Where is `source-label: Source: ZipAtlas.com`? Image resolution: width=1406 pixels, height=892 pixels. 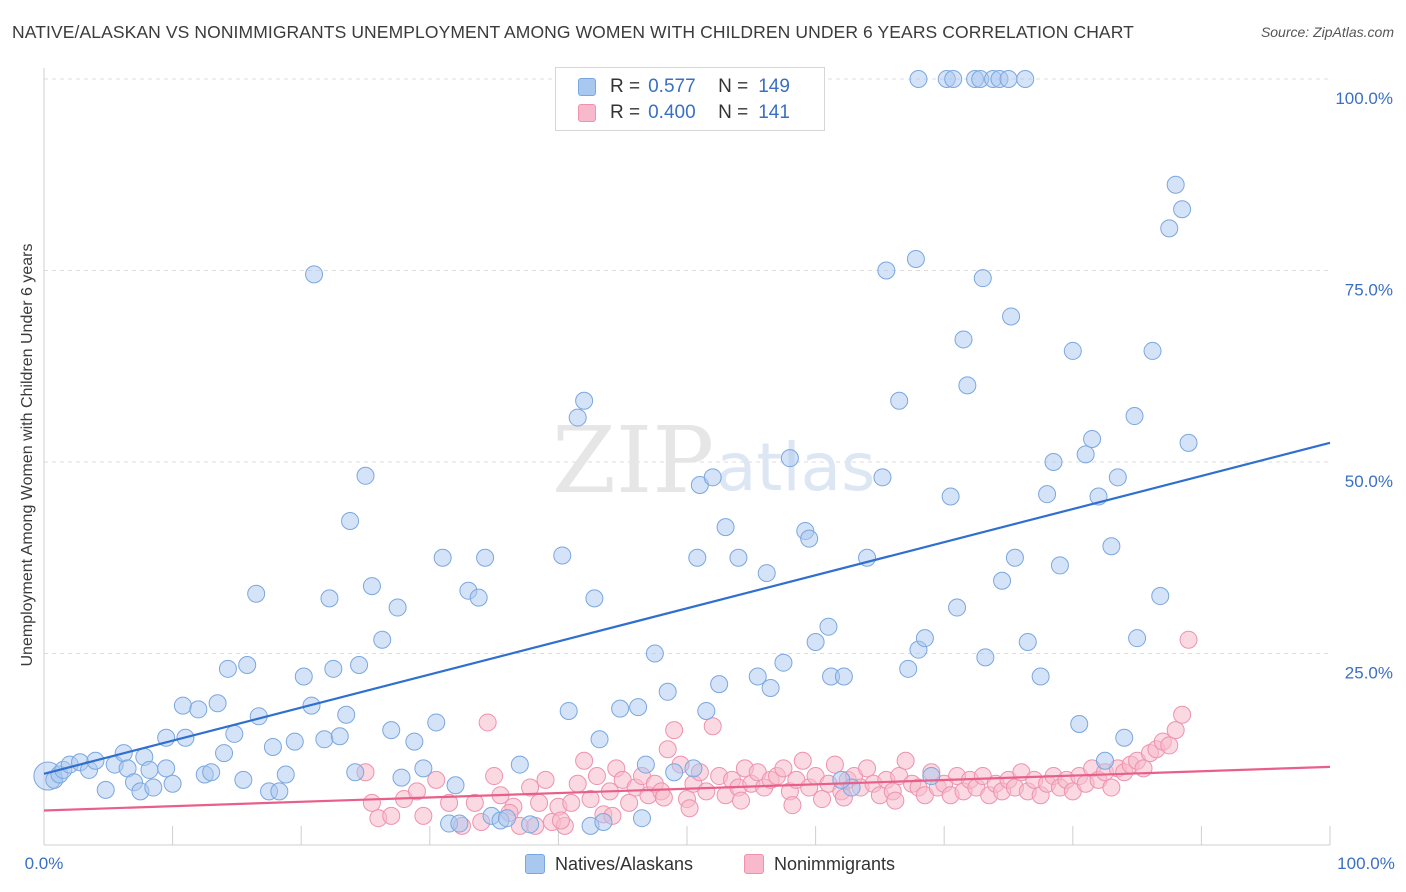
source-label: Source: ZipAtlas.com is located at coordinates (1327, 32).